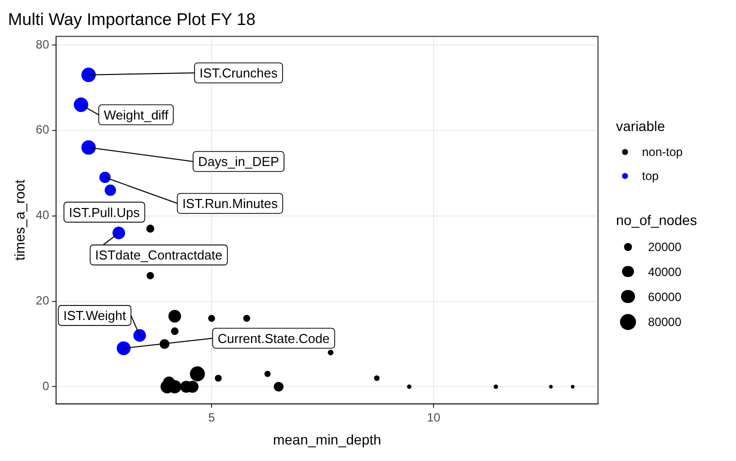  Describe the element at coordinates (158, 254) in the screenshot. I see `annotation: ISTdate_Contractdate` at that location.